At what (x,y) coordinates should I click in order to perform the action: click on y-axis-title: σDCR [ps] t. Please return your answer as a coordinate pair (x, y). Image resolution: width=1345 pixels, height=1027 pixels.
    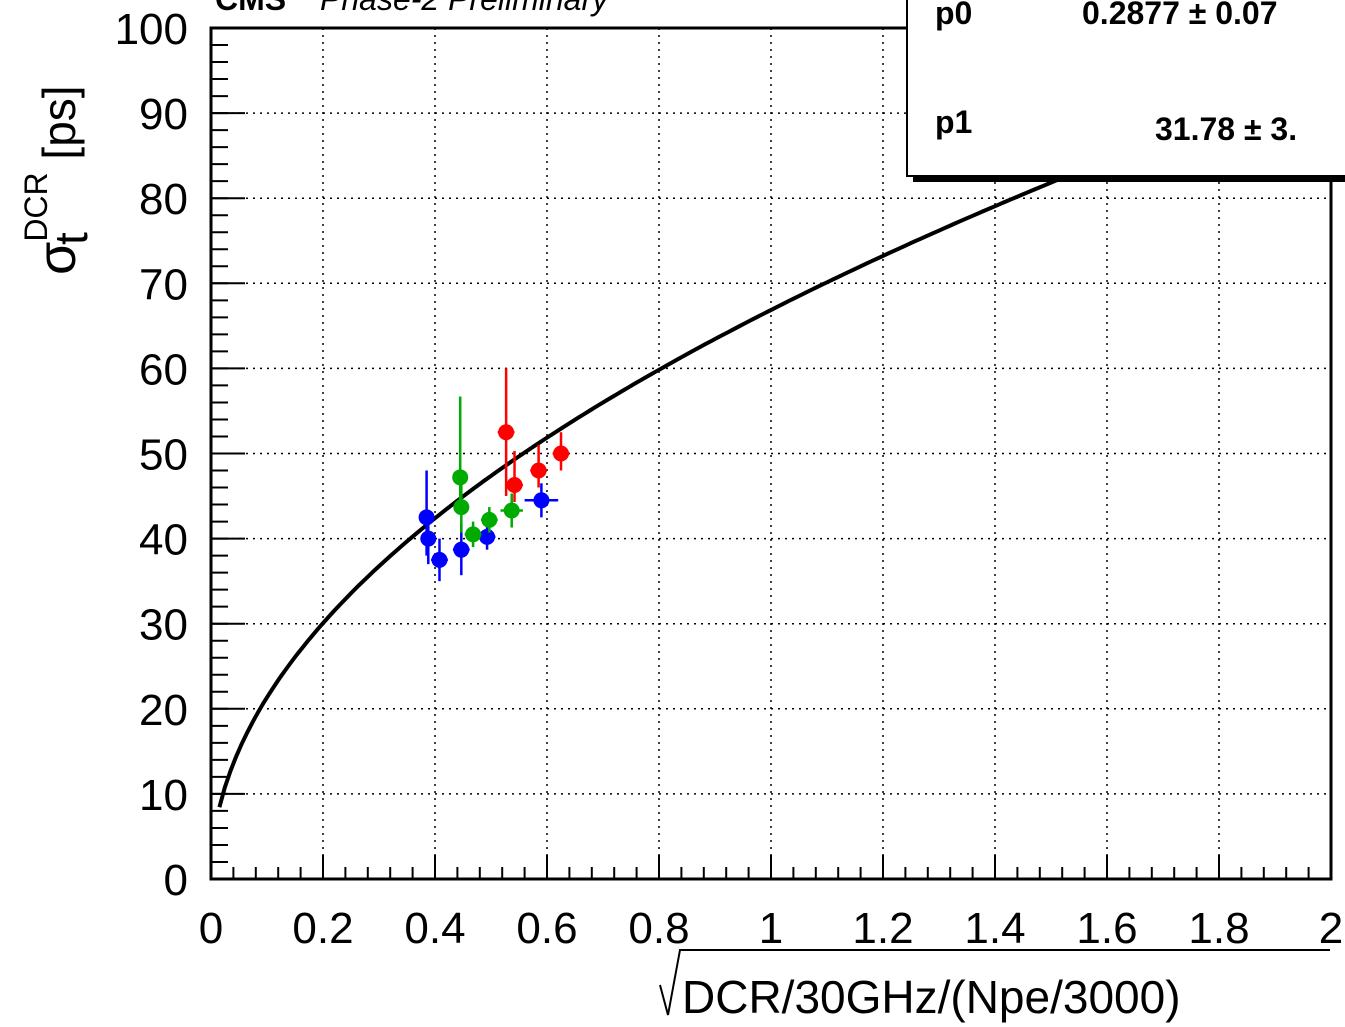
    Looking at the image, I should click on (57, 180).